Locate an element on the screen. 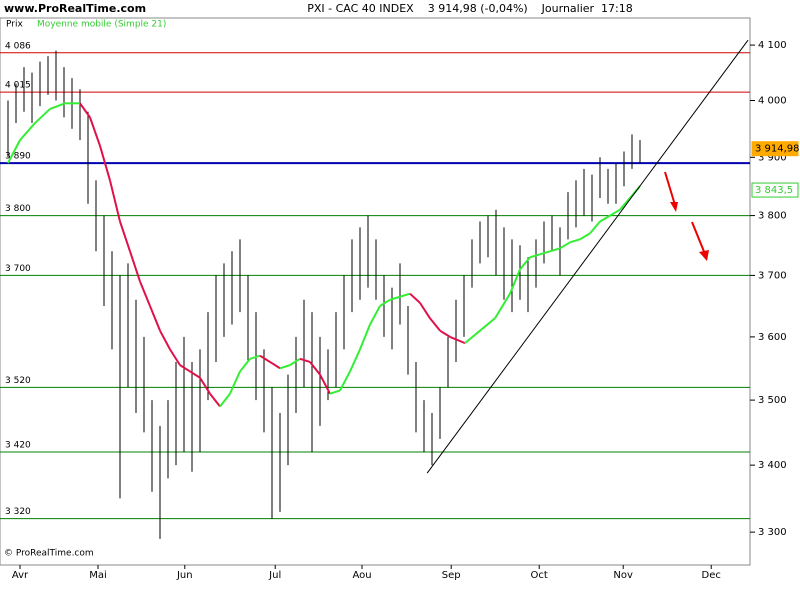 The image size is (800, 600). y-tick-label: 3 500 is located at coordinates (772, 400).